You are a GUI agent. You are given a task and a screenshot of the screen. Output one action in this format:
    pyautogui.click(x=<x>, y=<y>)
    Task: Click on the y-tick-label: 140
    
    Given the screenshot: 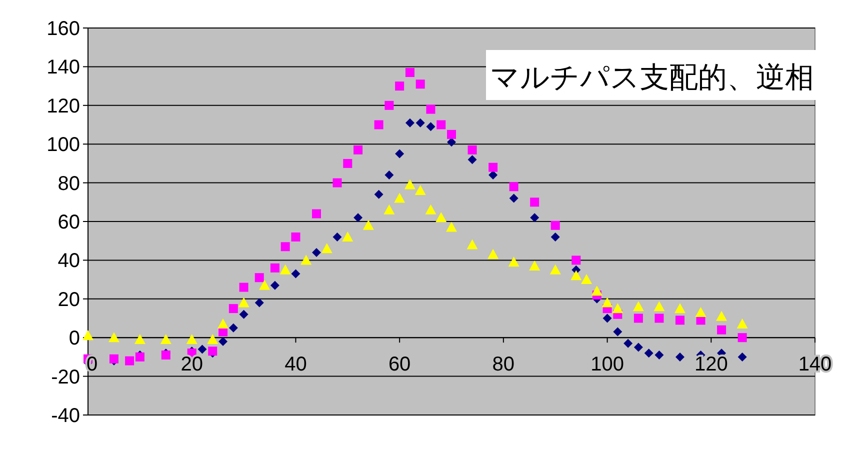 What is the action you would take?
    pyautogui.click(x=63, y=67)
    